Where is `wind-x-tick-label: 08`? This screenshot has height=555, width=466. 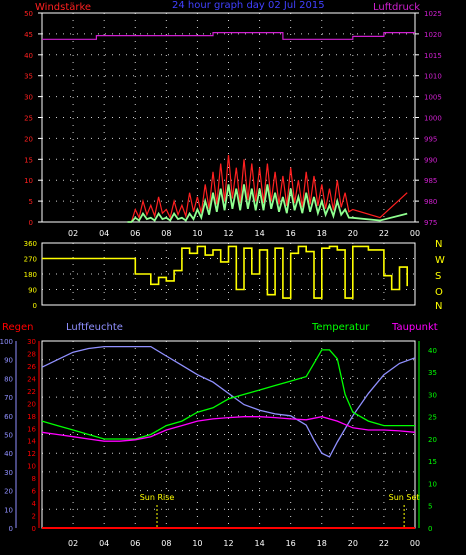 wind-x-tick-label: 08 is located at coordinates (166, 233).